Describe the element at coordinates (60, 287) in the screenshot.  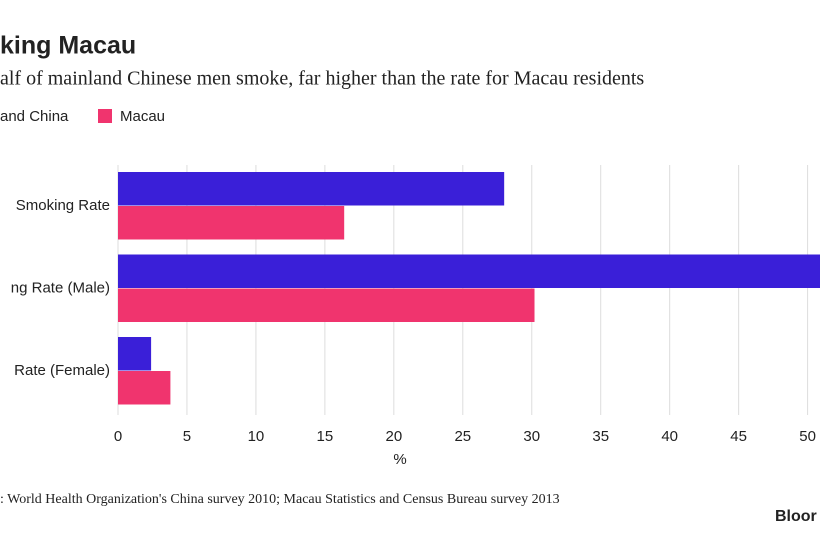
I see `y-tick-label: ng Rate (Male)` at that location.